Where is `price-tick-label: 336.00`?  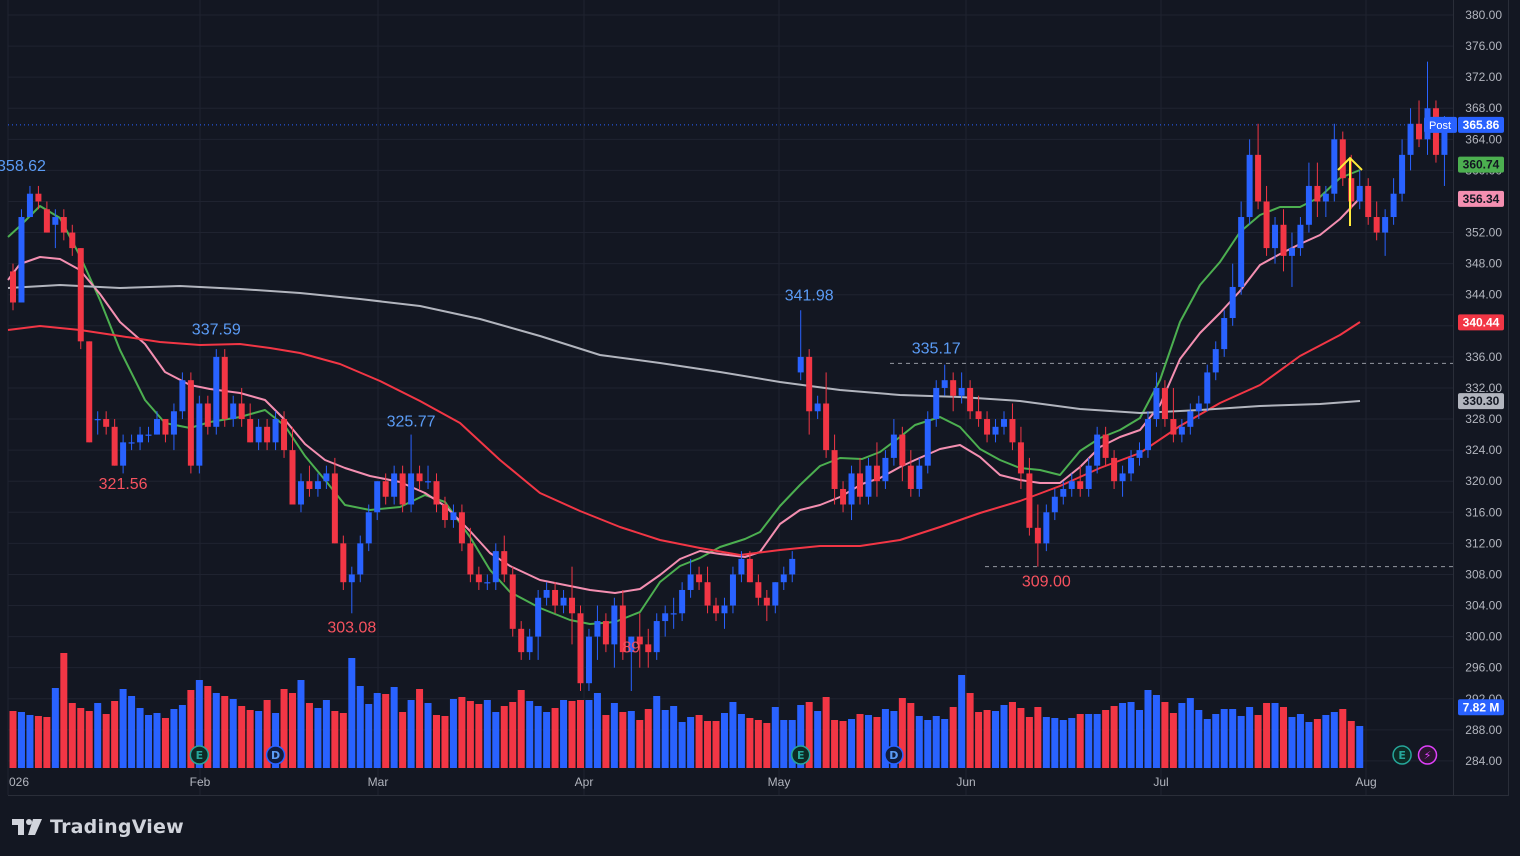
price-tick-label: 336.00 is located at coordinates (1483, 357).